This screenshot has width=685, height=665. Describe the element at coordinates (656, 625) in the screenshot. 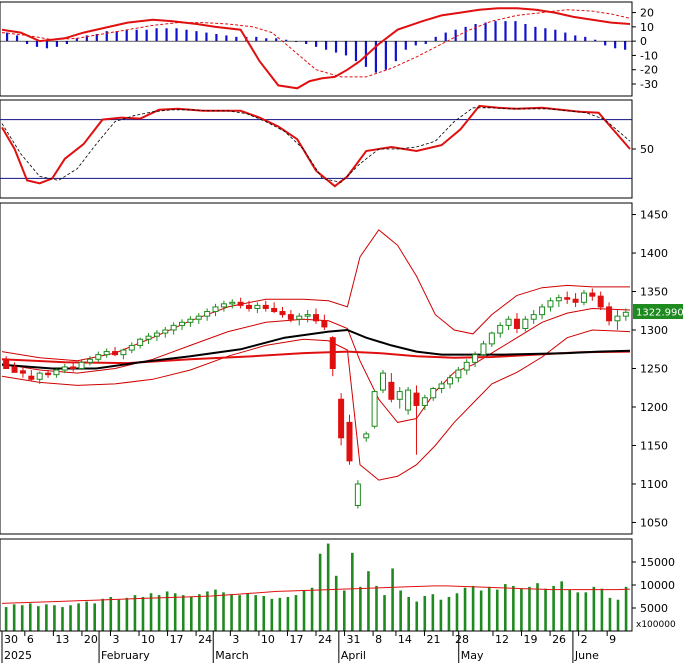

I see `volume-scale-label: x100000` at that location.